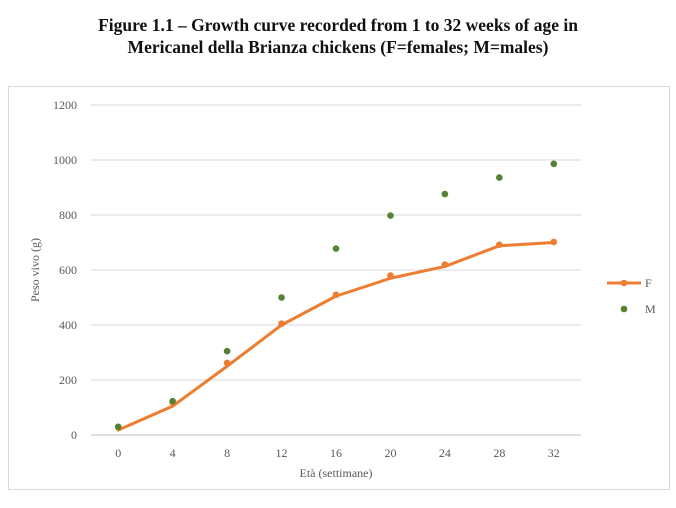 This screenshot has height=508, width=676. I want to click on x-tick-label: 20, so click(390, 453).